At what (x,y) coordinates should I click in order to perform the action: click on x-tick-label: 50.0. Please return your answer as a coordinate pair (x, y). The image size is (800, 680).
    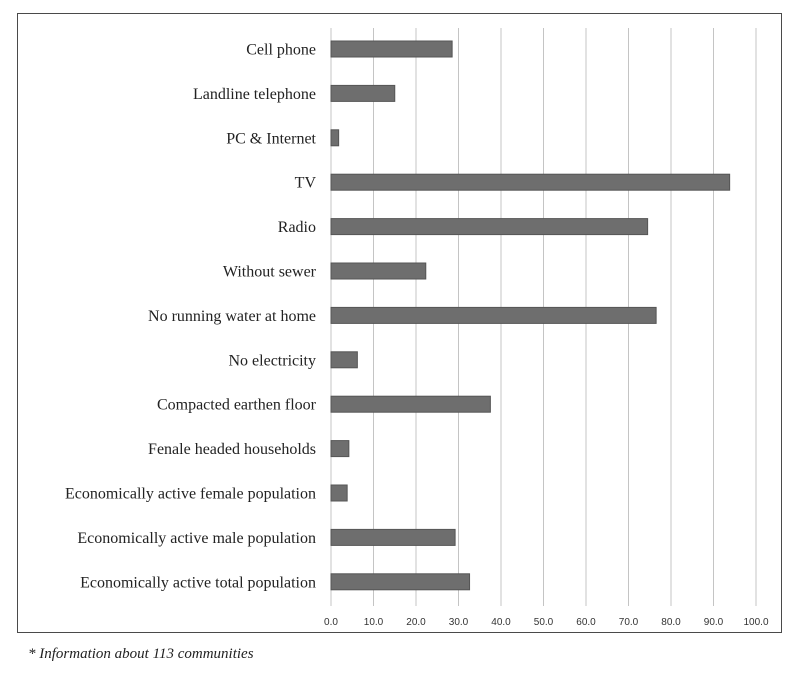
    Looking at the image, I should click on (544, 622).